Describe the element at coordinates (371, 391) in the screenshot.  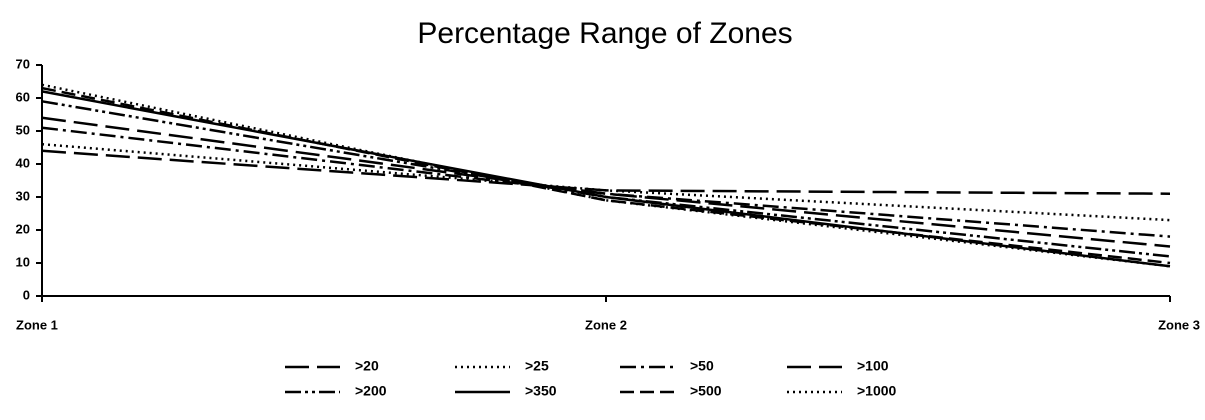
I see `legend-label: >200` at that location.